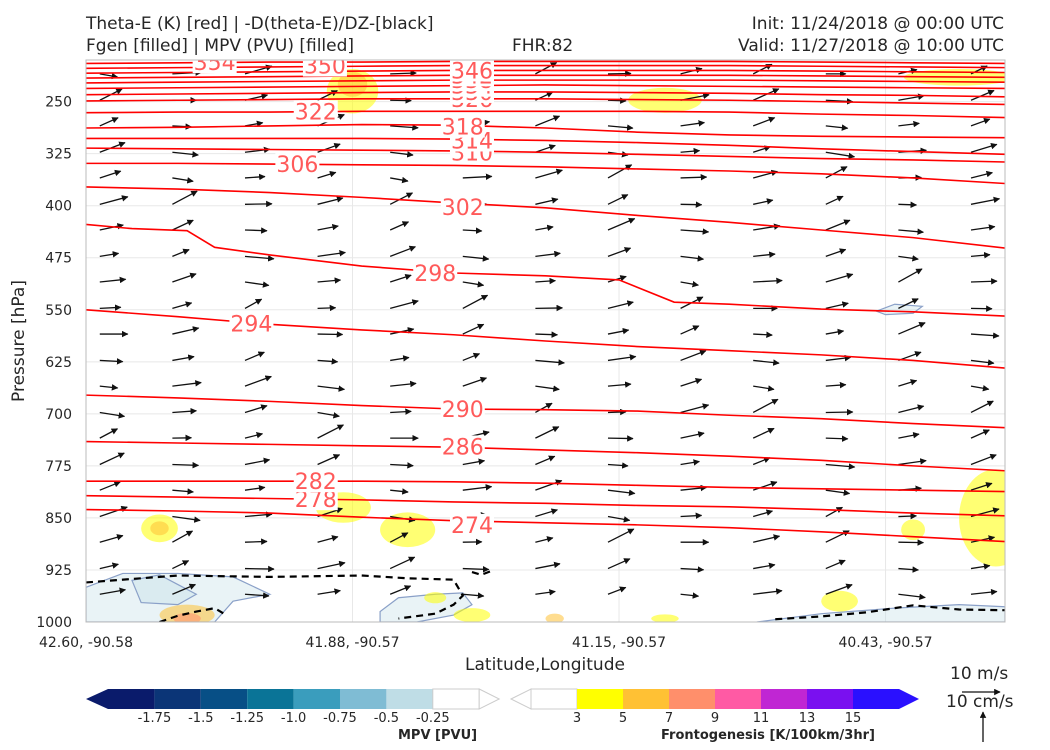  I want to click on colorbar-tick: 9, so click(715, 718).